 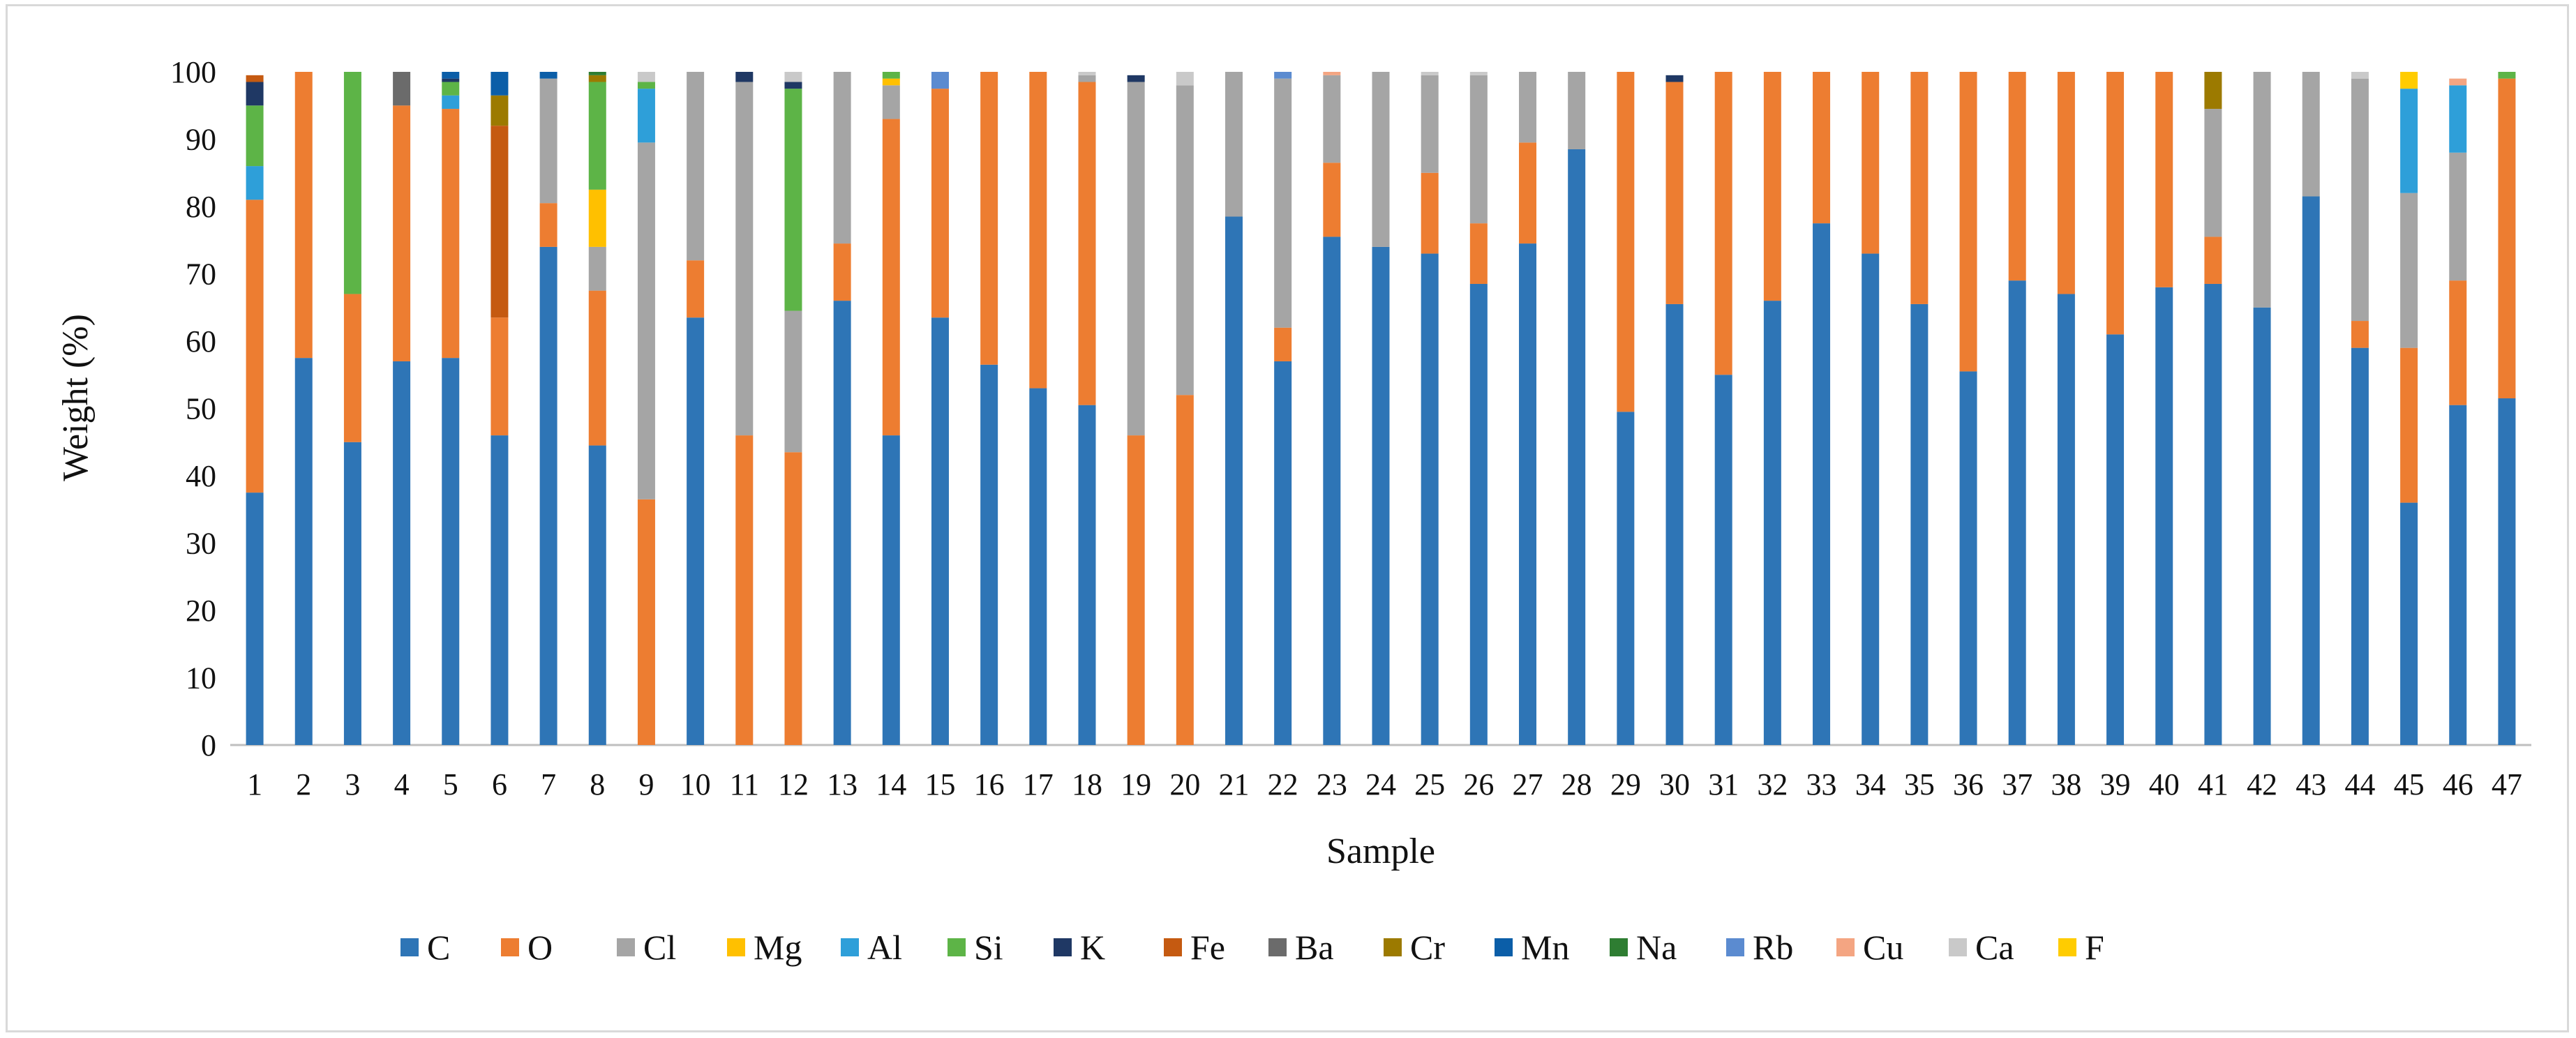 I want to click on legend-swatch-Si, so click(x=957, y=947).